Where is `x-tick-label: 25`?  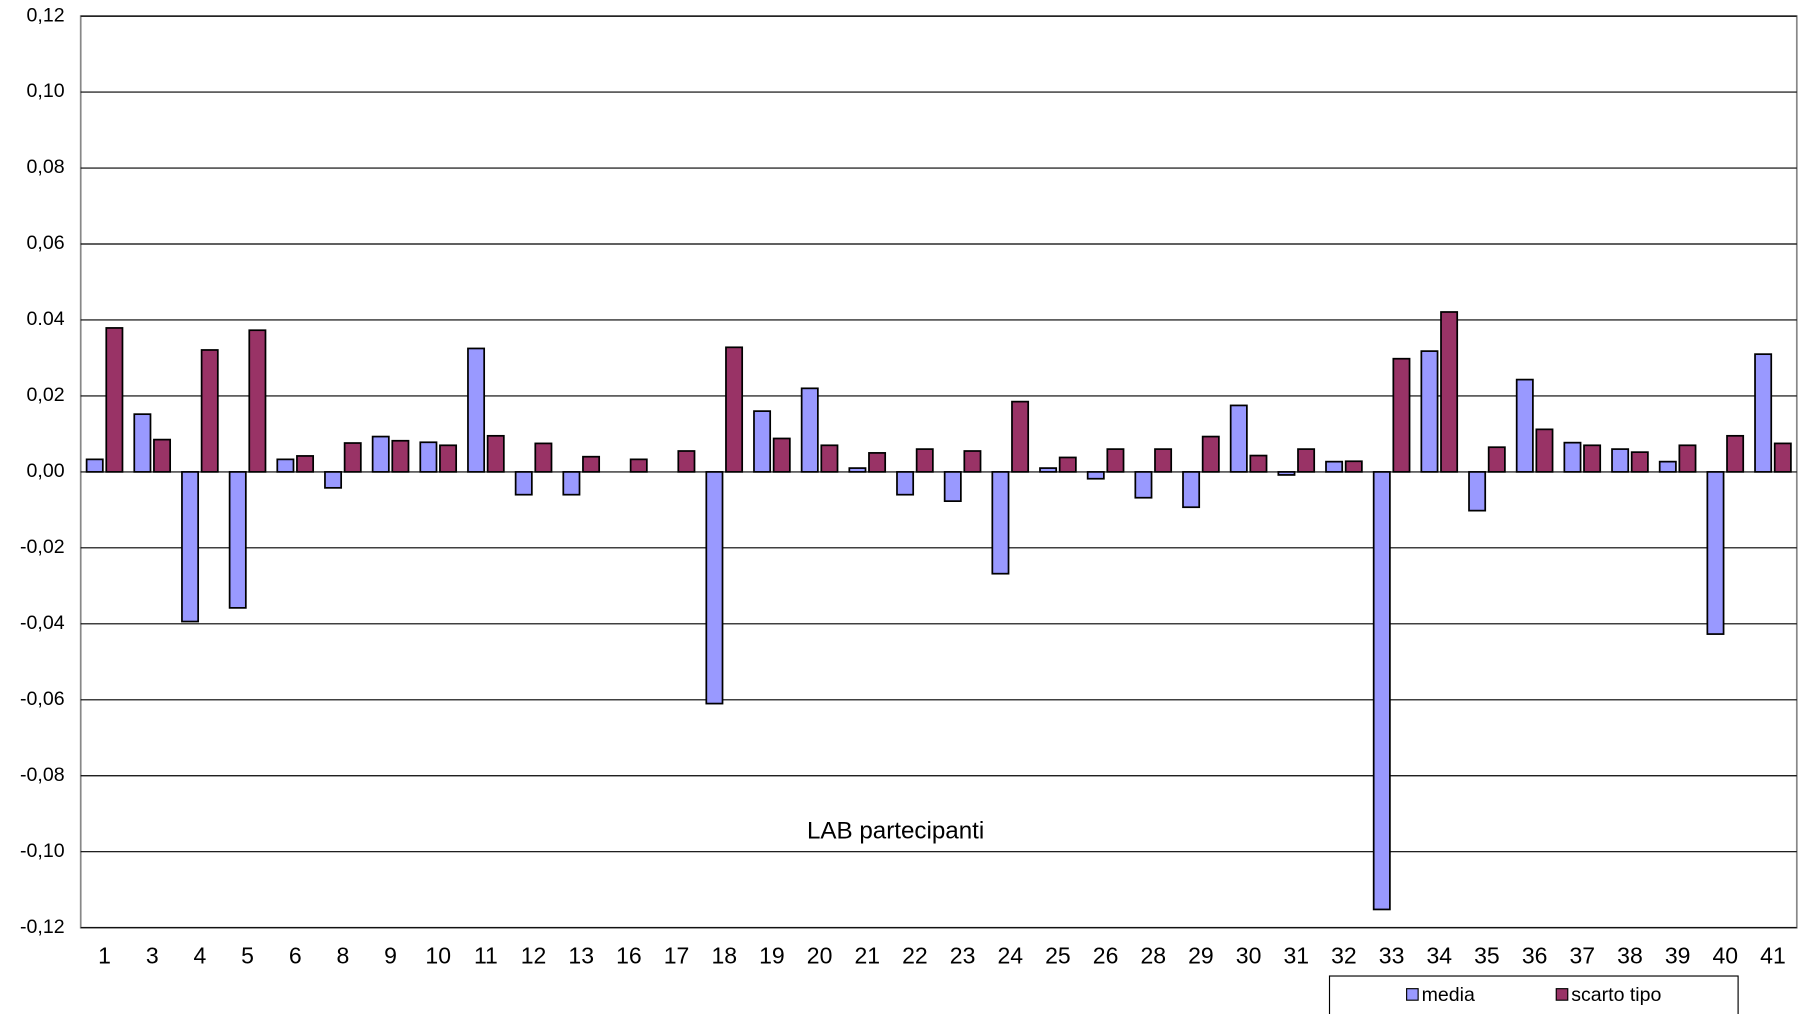 x-tick-label: 25 is located at coordinates (1058, 956).